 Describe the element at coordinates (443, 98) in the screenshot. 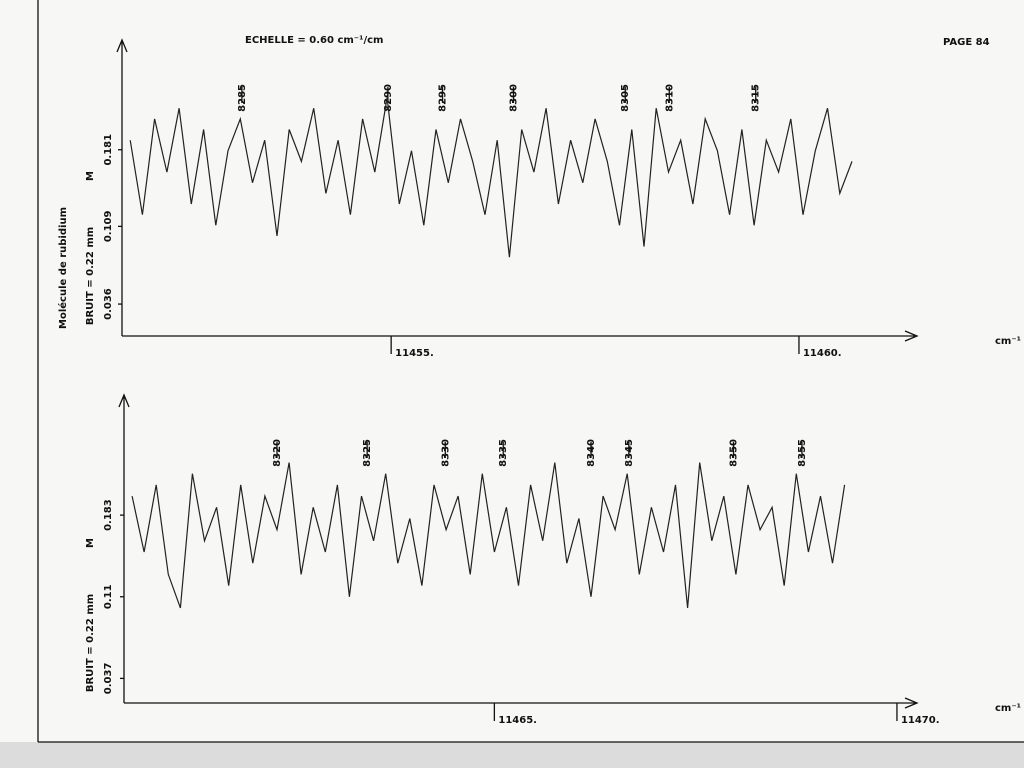

I see `line-label: 8295` at that location.